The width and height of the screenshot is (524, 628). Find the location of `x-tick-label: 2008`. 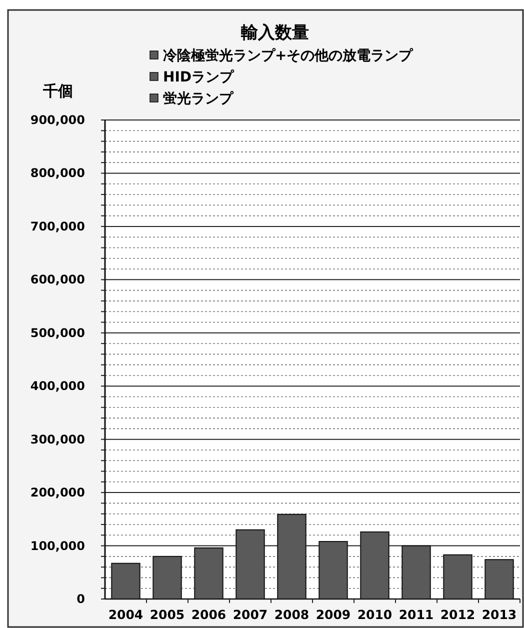

x-tick-label: 2008 is located at coordinates (292, 614).